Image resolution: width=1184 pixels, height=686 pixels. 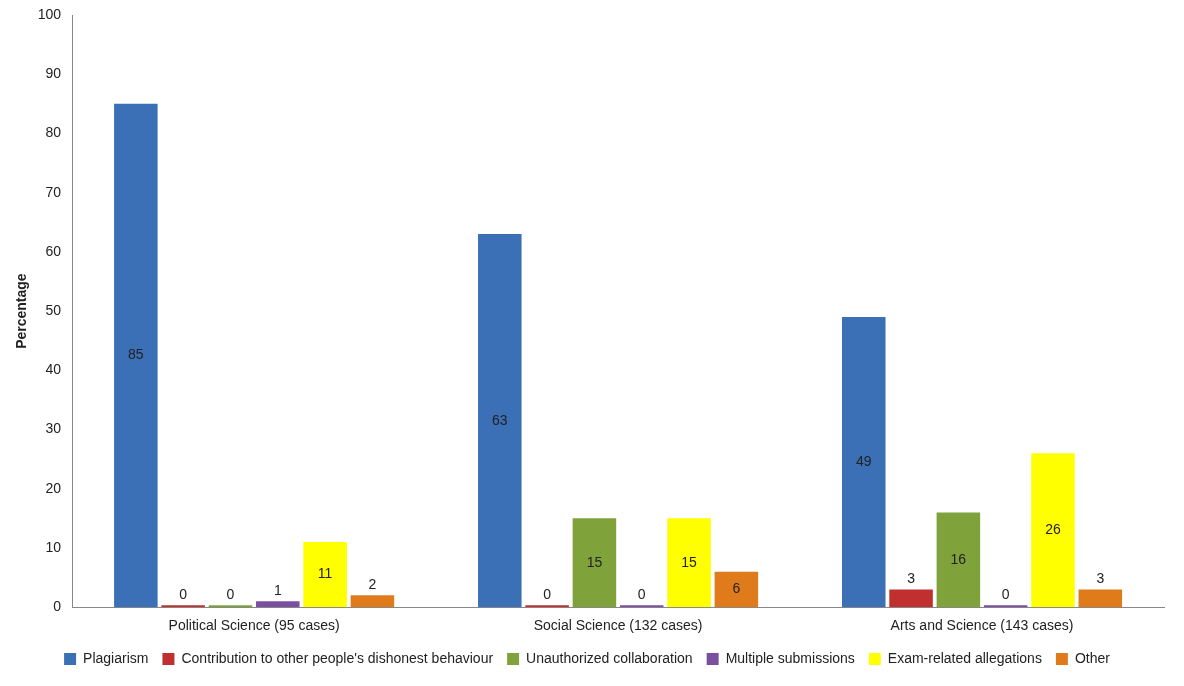 What do you see at coordinates (982, 625) in the screenshot?
I see `x-tick-label: Arts and Science (143 cases)` at bounding box center [982, 625].